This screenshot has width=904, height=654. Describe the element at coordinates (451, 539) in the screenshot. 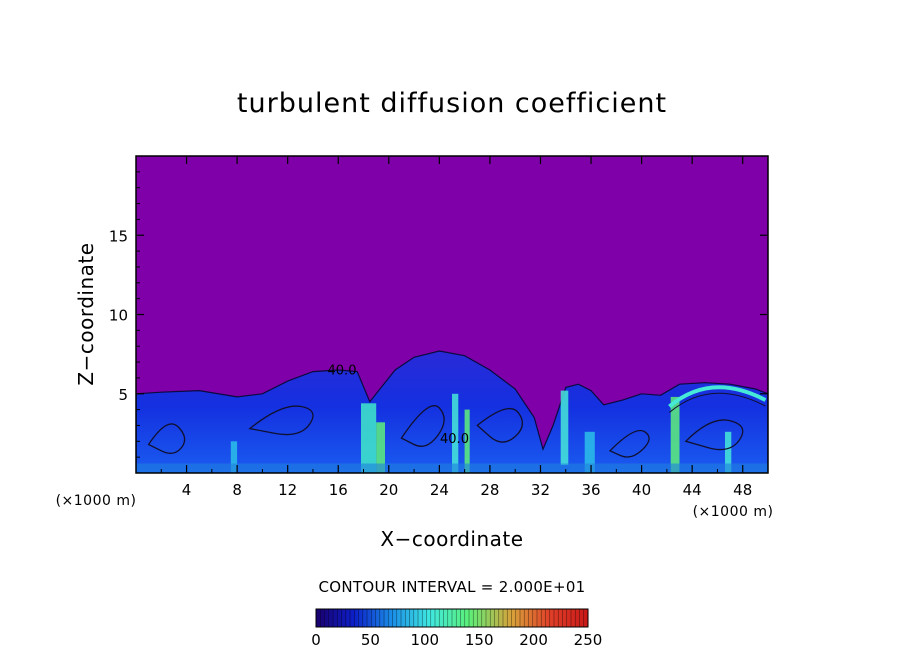

I see `x-axis-title: X−coordinate` at that location.